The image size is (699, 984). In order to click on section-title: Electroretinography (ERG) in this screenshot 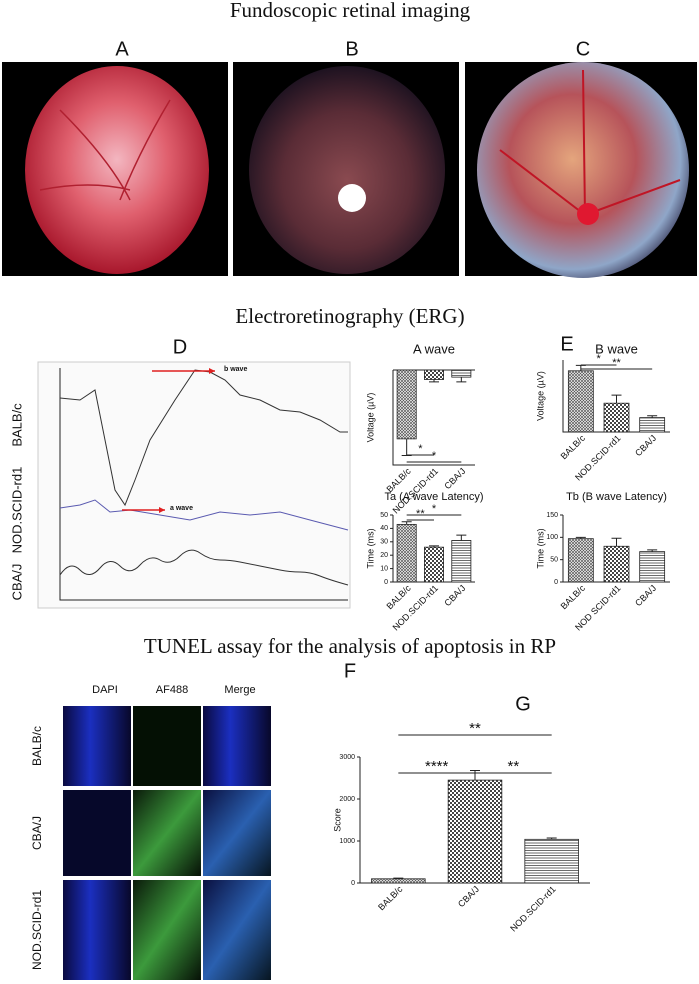, I will do `click(349, 316)`.